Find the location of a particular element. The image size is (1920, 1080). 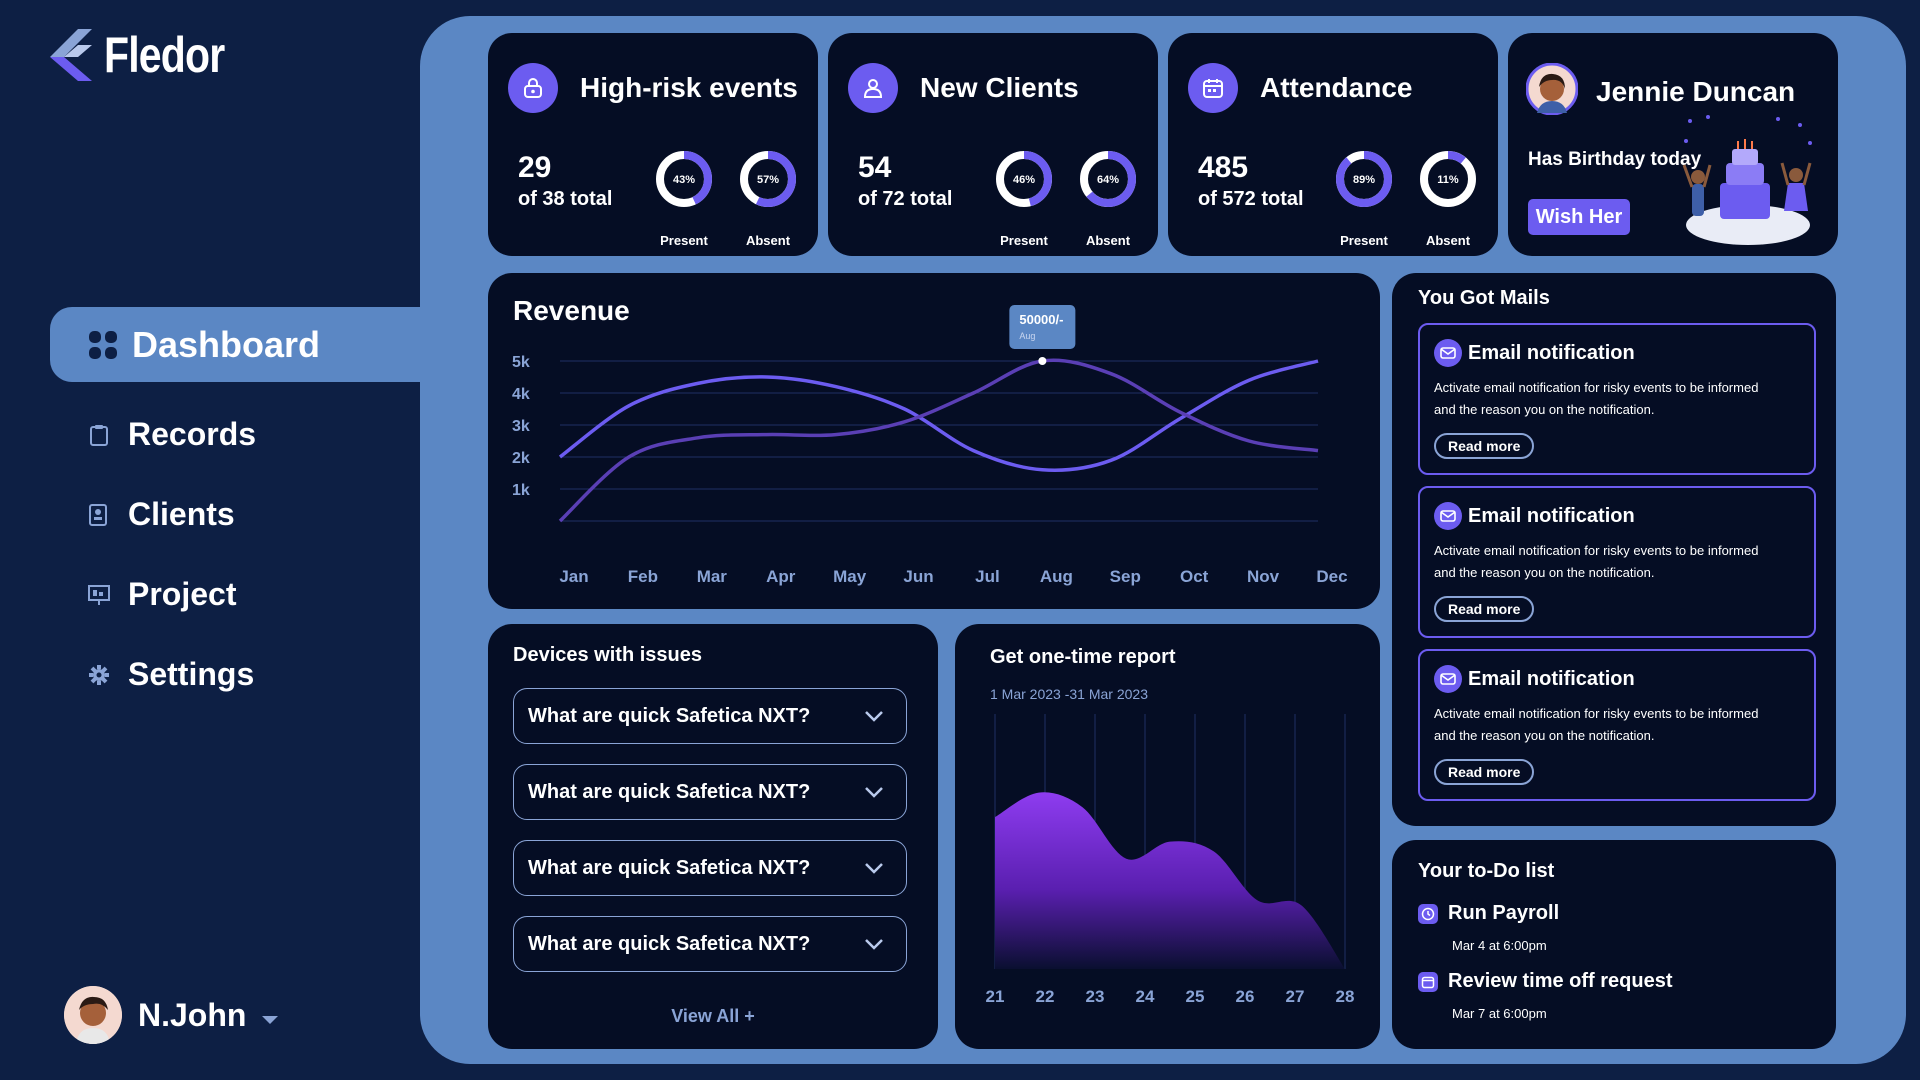

user-menu: N.John is located at coordinates (171, 1015).